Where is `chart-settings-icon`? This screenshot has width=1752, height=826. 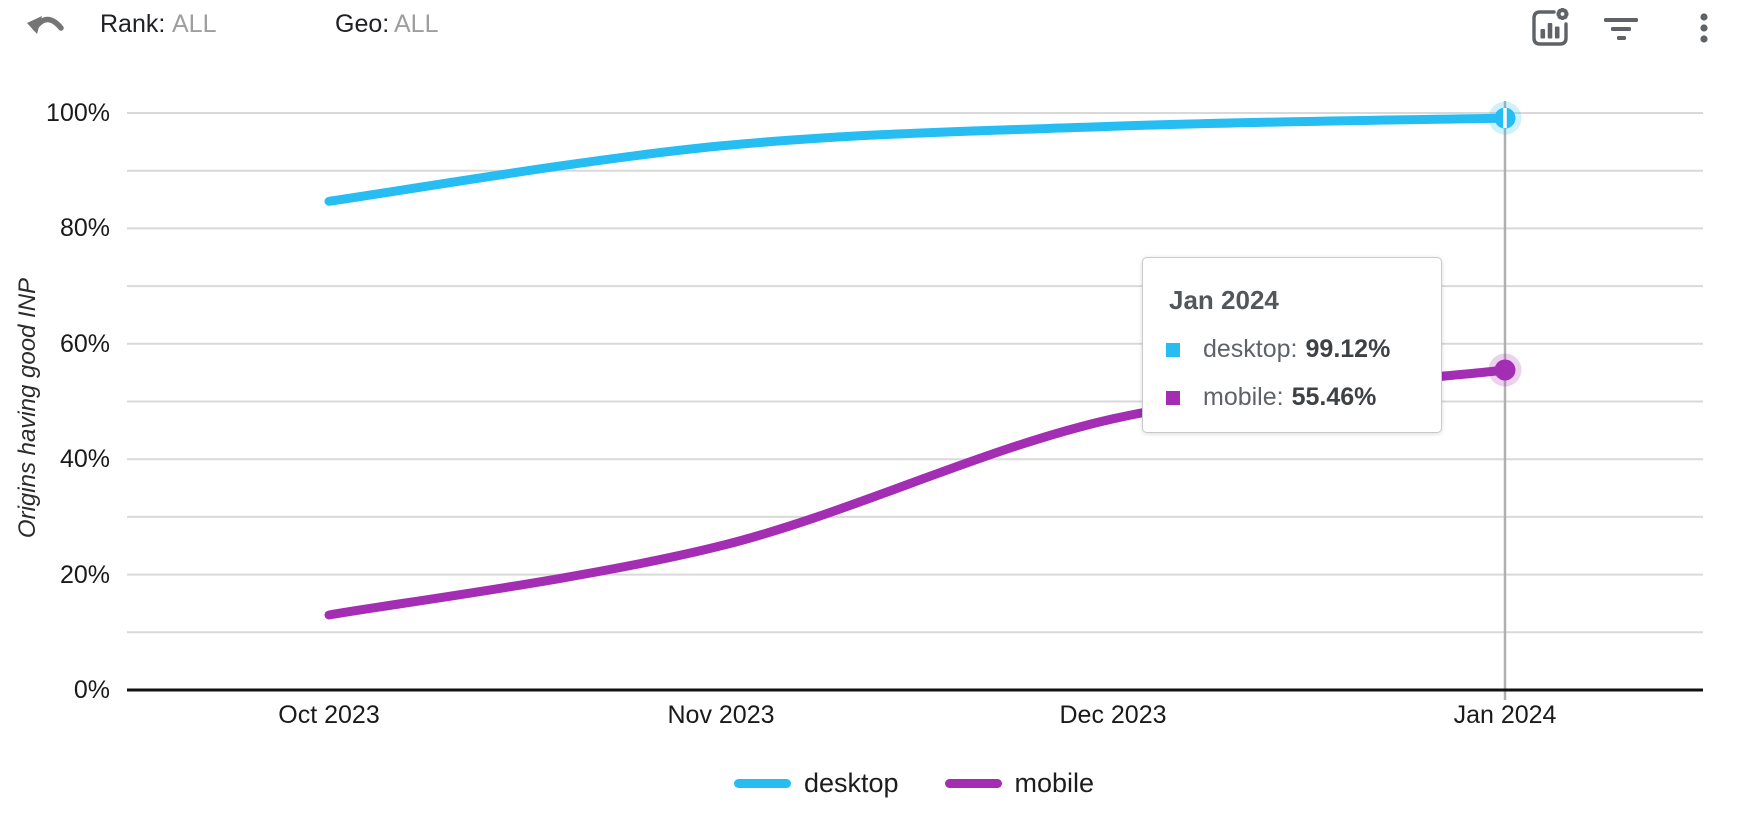 chart-settings-icon is located at coordinates (1550, 27).